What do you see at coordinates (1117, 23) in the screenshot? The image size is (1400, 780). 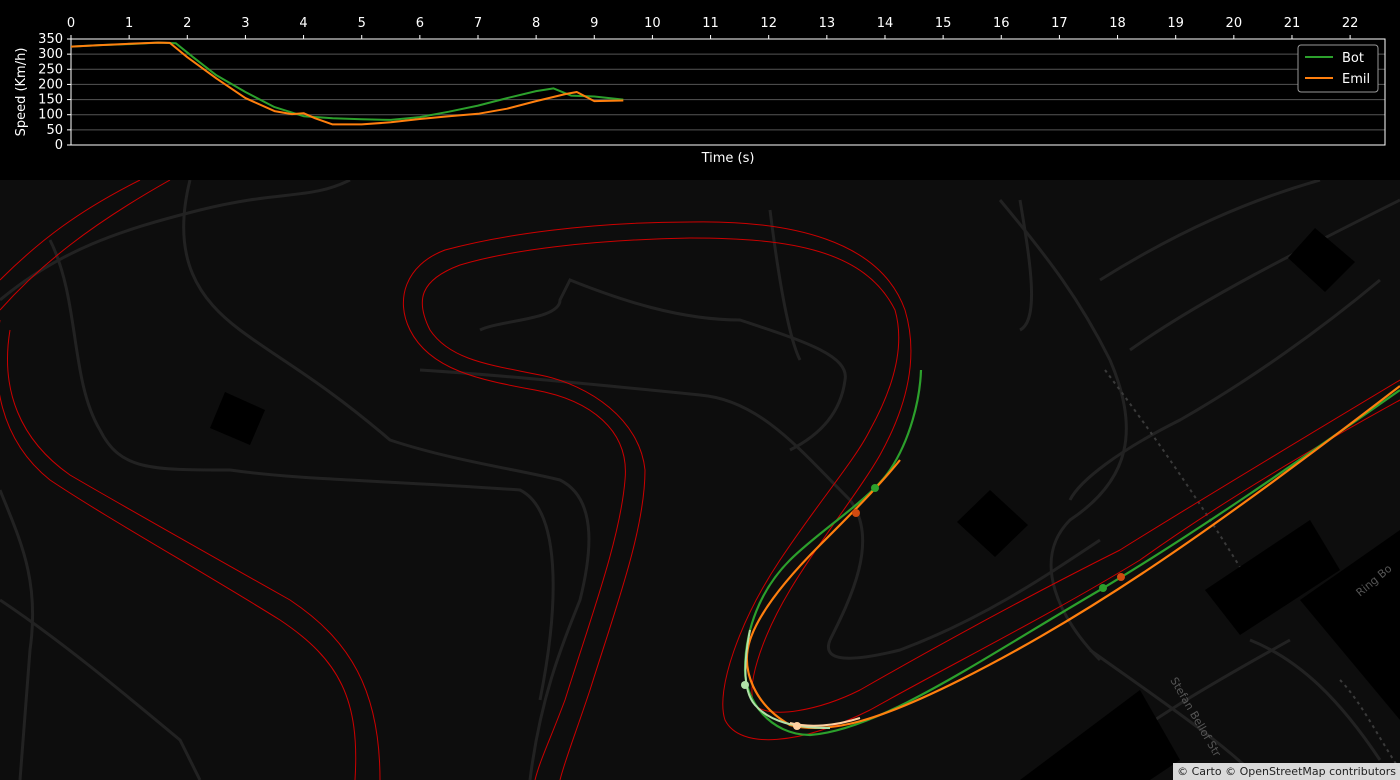 I see `x-tick-label: 18` at bounding box center [1117, 23].